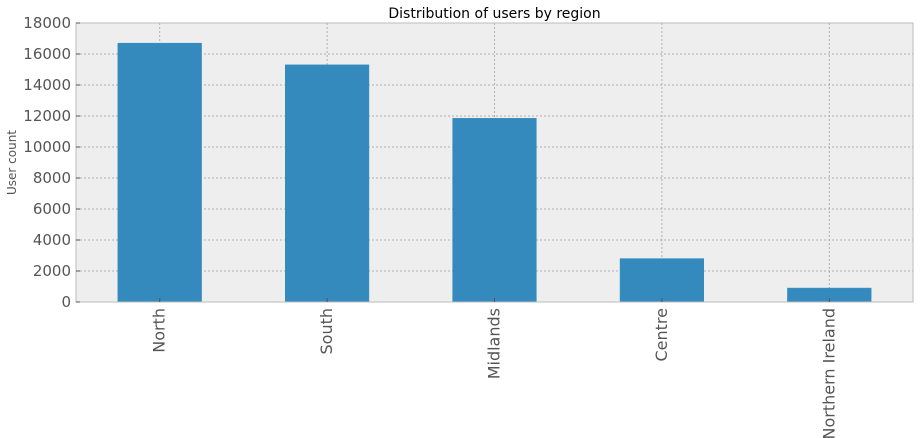 This screenshot has width=920, height=438. I want to click on y-tick-label: 4000, so click(52, 240).